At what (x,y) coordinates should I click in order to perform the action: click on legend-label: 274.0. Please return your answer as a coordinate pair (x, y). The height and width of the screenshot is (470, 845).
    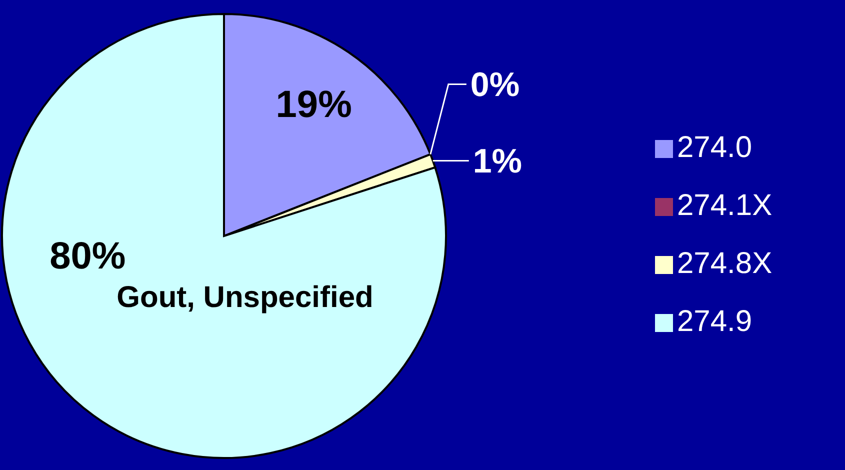
    Looking at the image, I should click on (714, 147).